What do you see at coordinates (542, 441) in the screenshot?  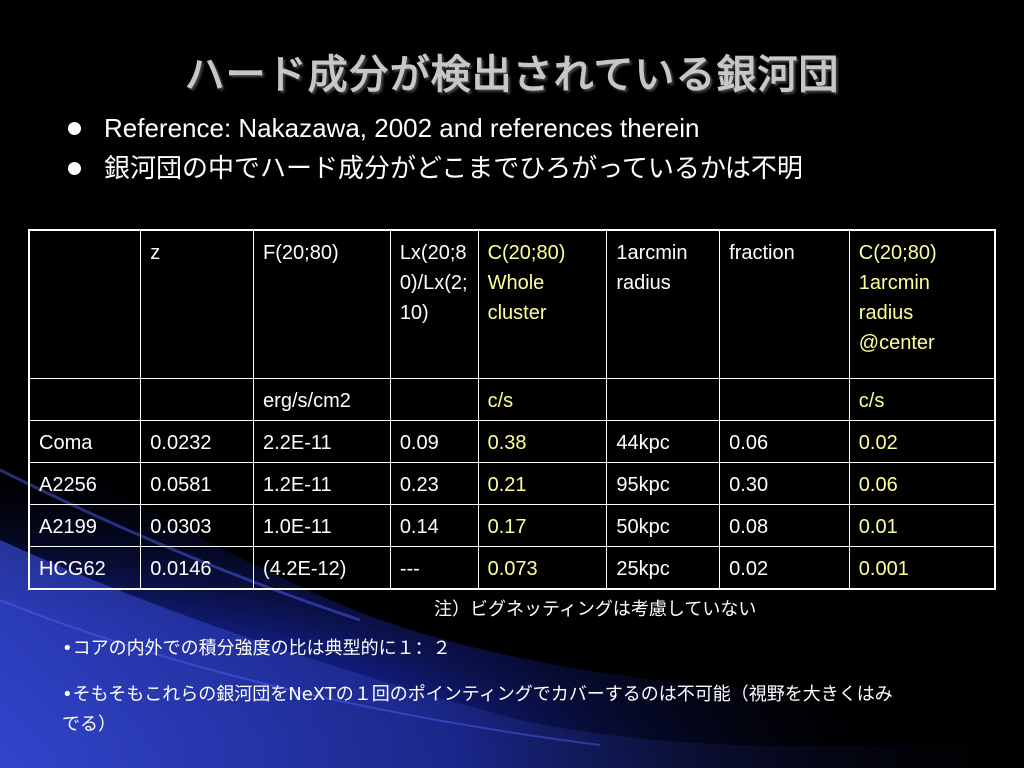 I see `cell-count-whole: 0.38` at bounding box center [542, 441].